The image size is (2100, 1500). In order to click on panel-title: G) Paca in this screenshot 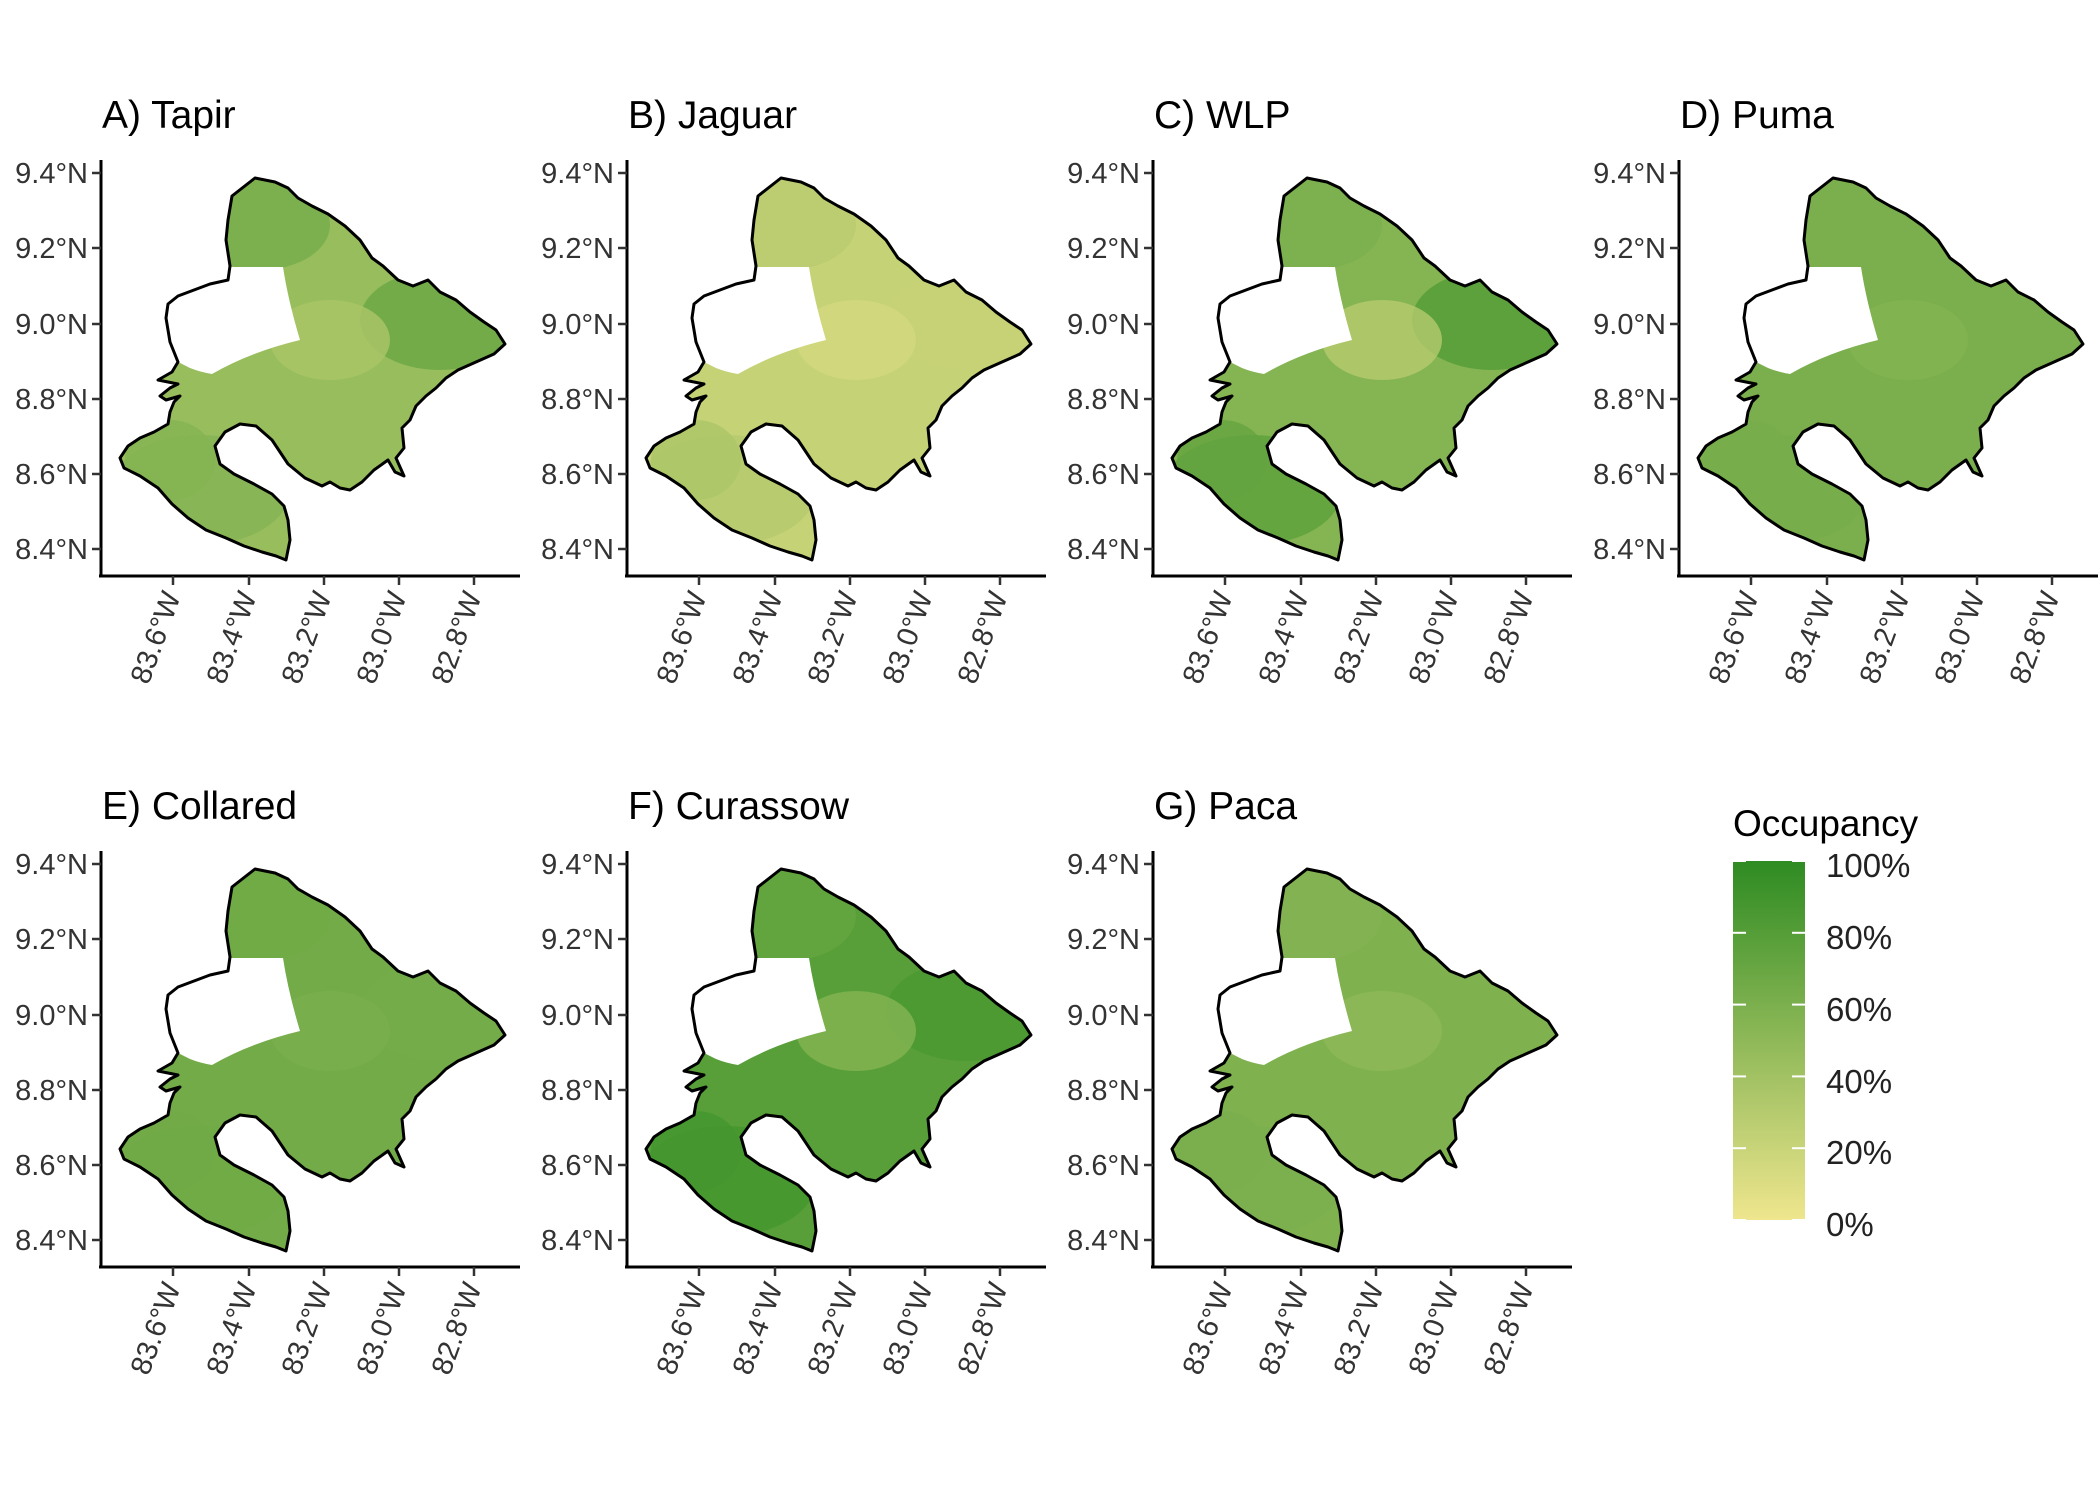, I will do `click(1225, 806)`.